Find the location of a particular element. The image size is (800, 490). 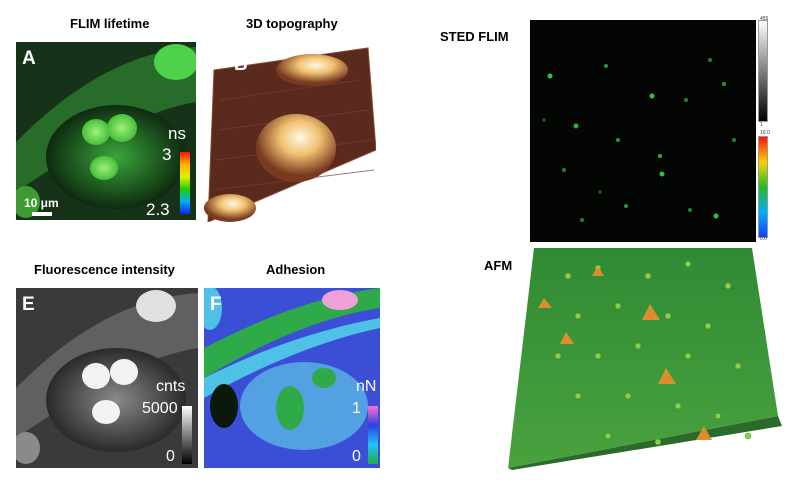

adhesion-min: 0 is located at coordinates (356, 456).